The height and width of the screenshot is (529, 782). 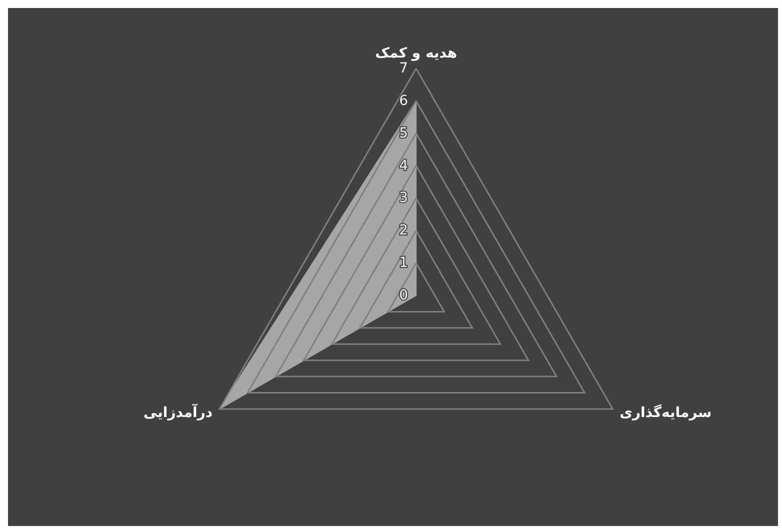 I want to click on y-tick-label: 5, so click(x=403, y=133).